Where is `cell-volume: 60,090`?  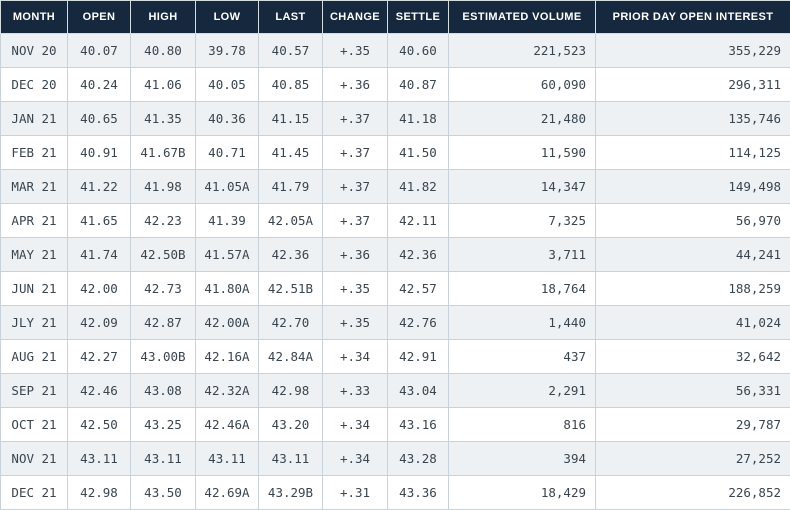
cell-volume: 60,090 is located at coordinates (522, 85).